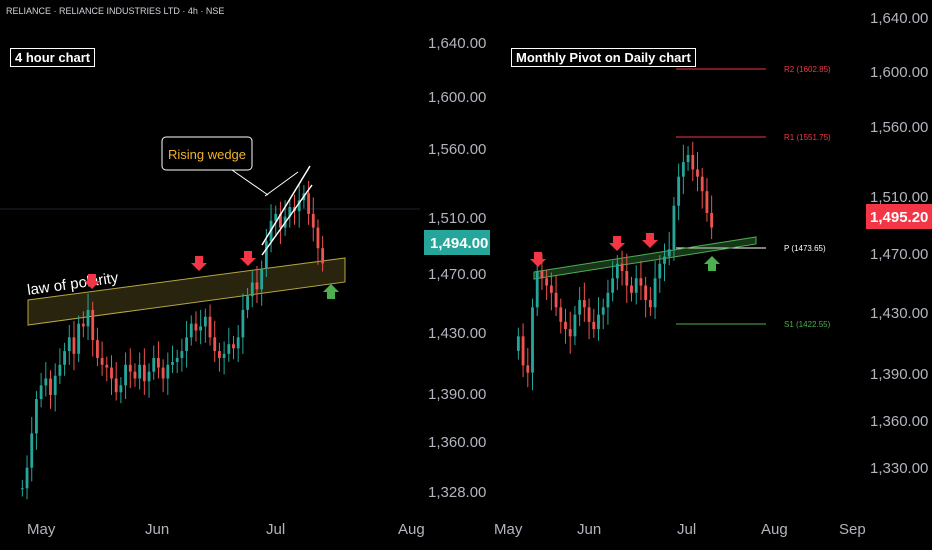 The image size is (932, 550). I want to click on time-axis-label: Sep, so click(852, 529).